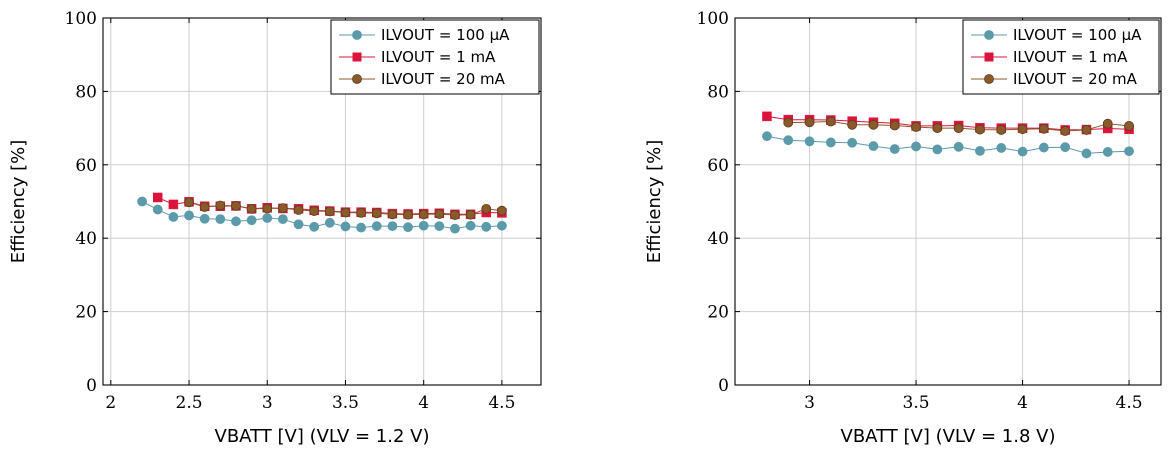 The image size is (1171, 453). I want to click on x-tick-label: 2, so click(110, 403).